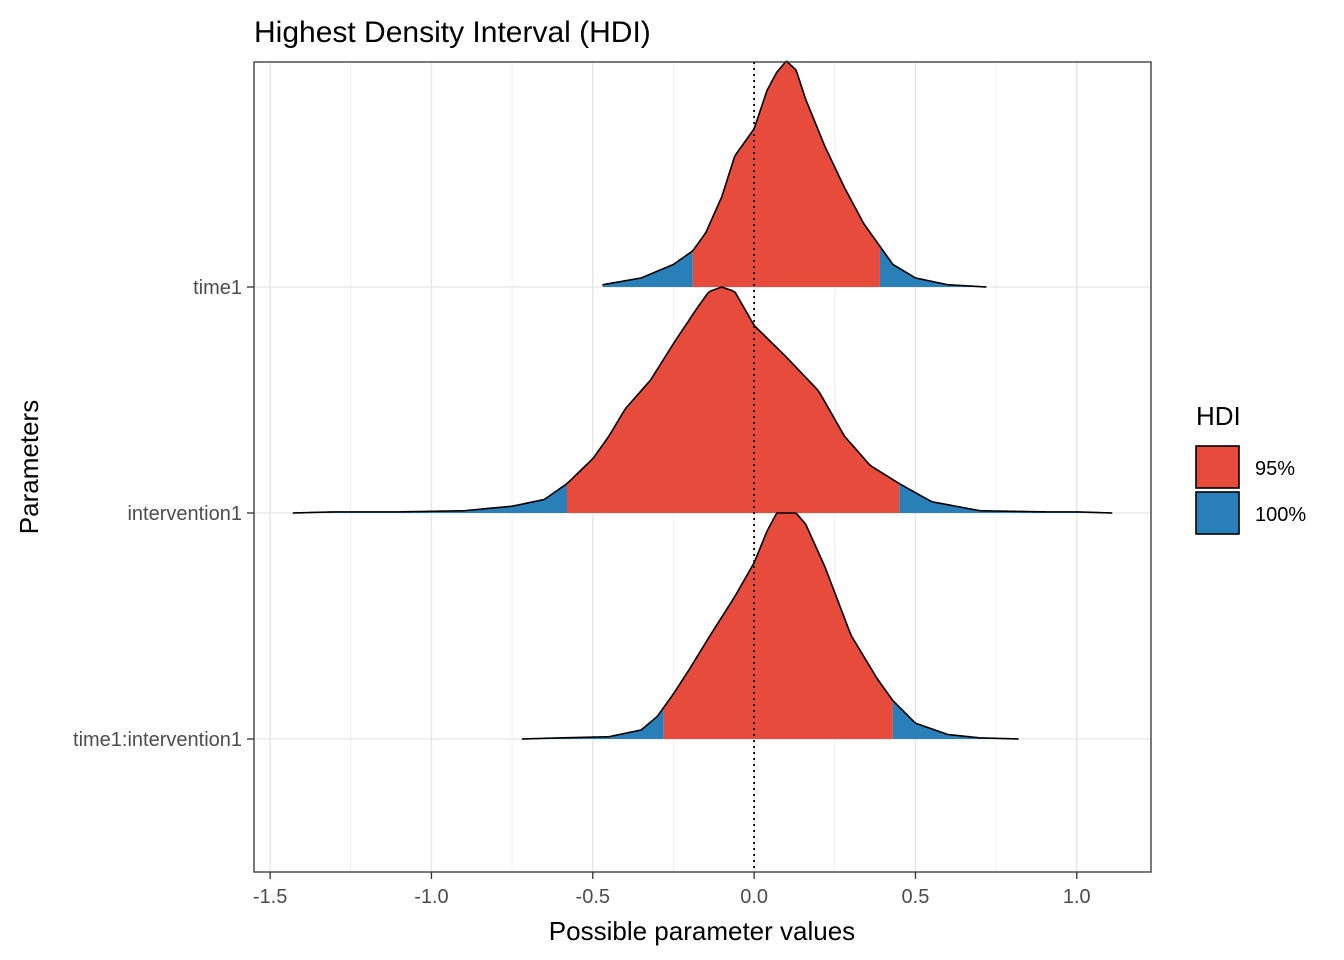 The width and height of the screenshot is (1344, 960). What do you see at coordinates (672, 890) in the screenshot?
I see `x-axis: -1.5 -1.0 -0.5 0.0 0.5 1.0` at bounding box center [672, 890].